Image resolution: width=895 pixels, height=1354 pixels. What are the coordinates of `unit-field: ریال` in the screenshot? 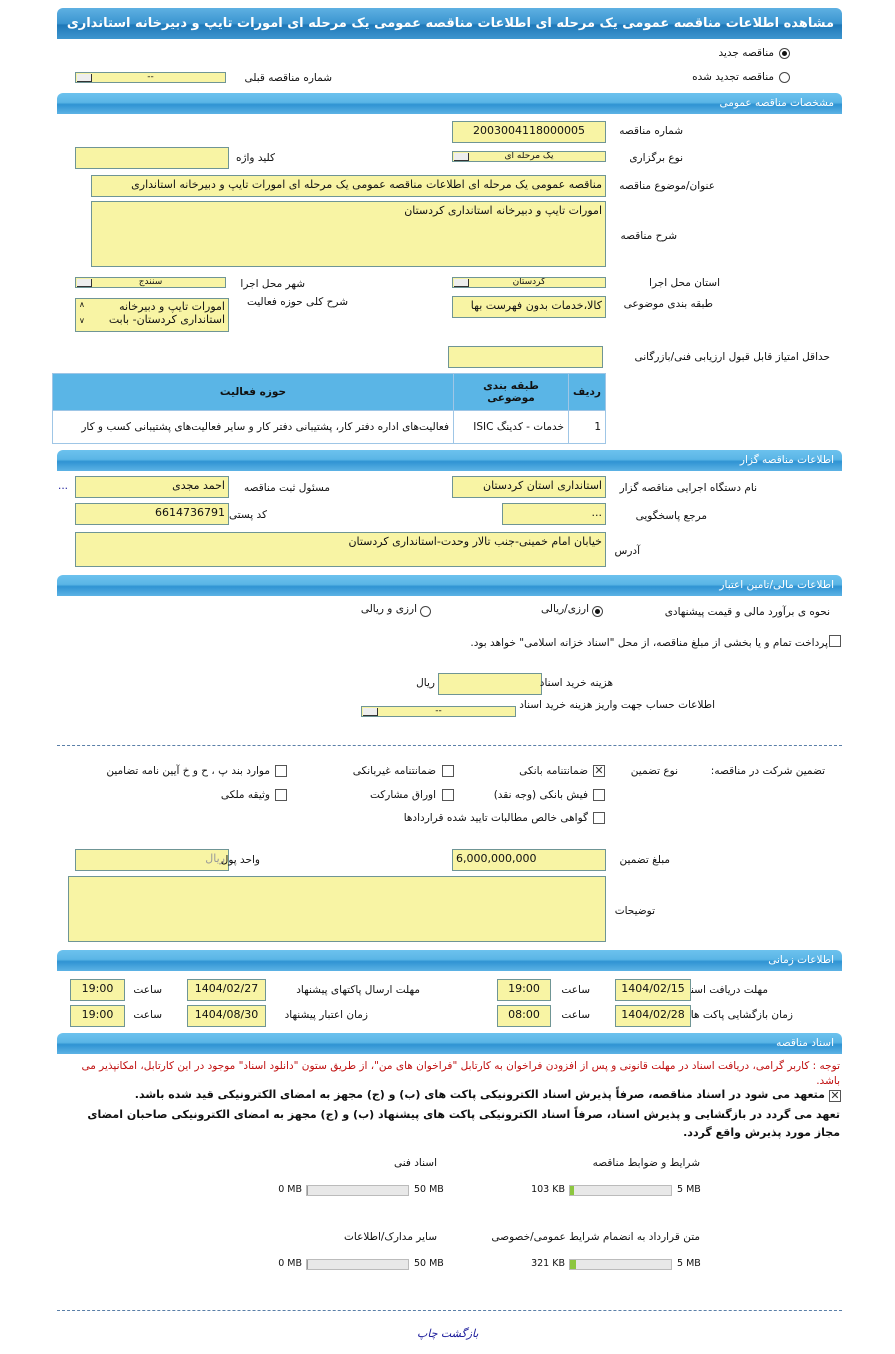 It's located at (152, 860).